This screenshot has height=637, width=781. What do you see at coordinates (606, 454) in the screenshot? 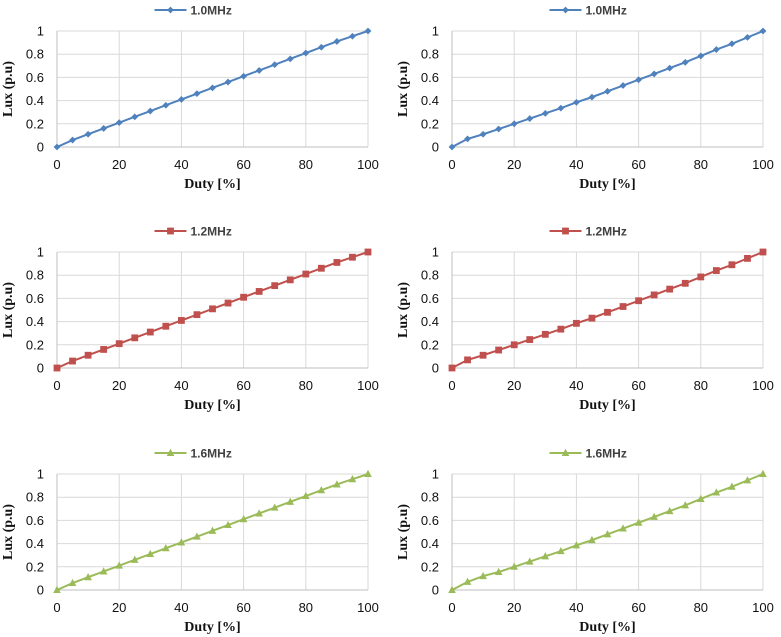
I see `legend-label: 1.6MHz` at bounding box center [606, 454].